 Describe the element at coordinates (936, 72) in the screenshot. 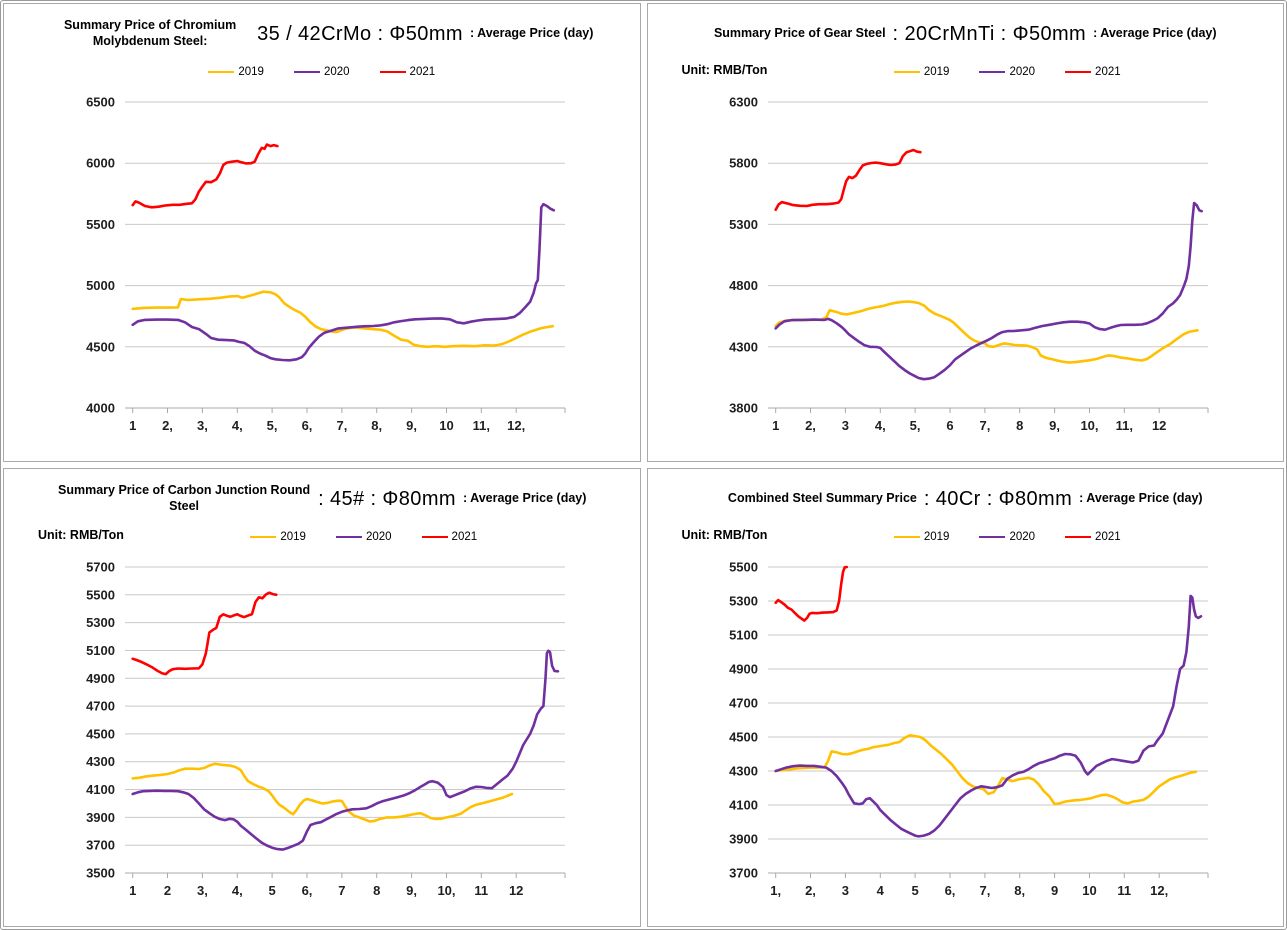

I see `legend-label-2019: 2019` at that location.